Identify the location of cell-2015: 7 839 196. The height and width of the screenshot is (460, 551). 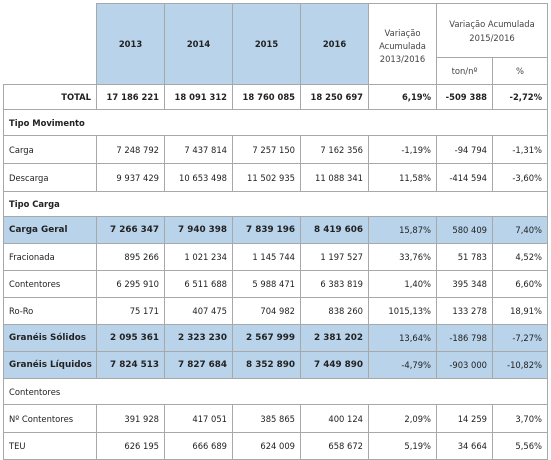
(266, 230).